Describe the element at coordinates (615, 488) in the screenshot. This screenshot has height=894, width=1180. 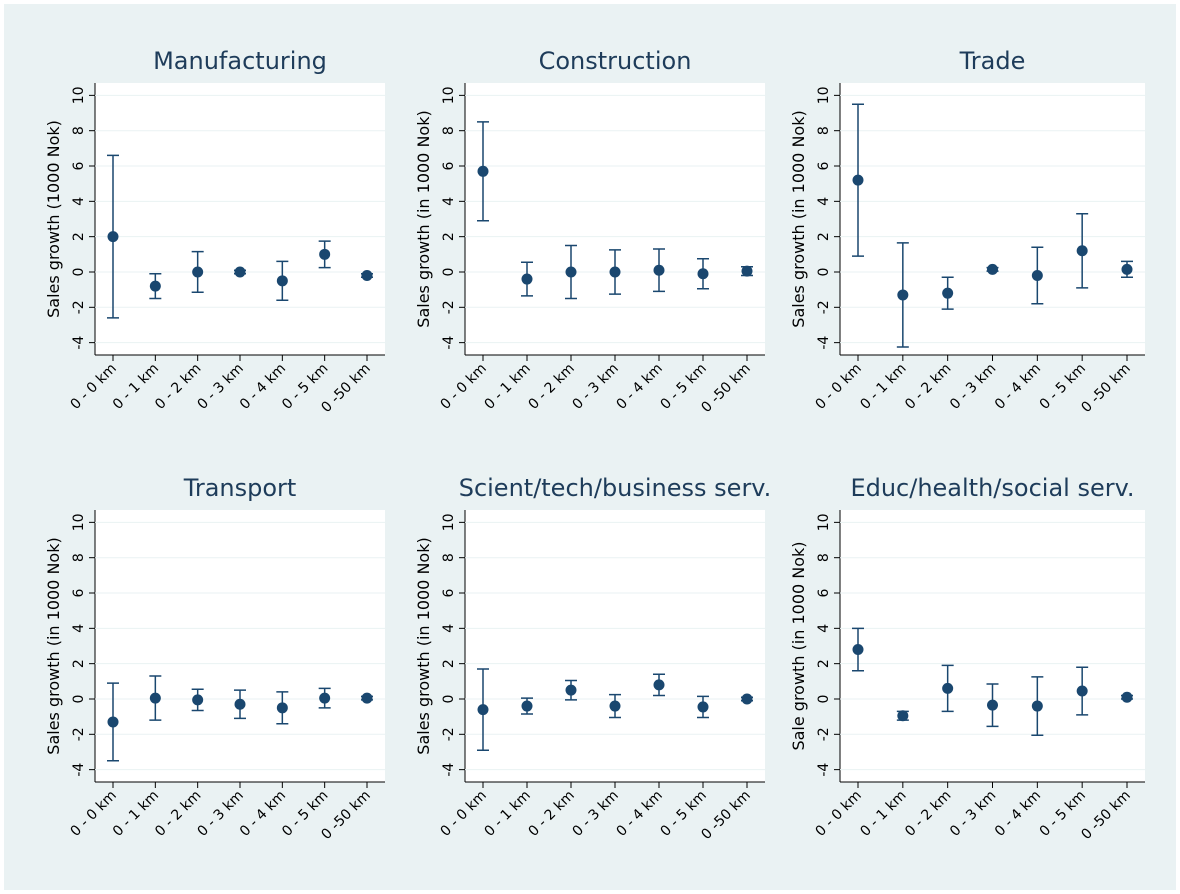
I see `panel-title: Scient/tech/business serv.` at that location.